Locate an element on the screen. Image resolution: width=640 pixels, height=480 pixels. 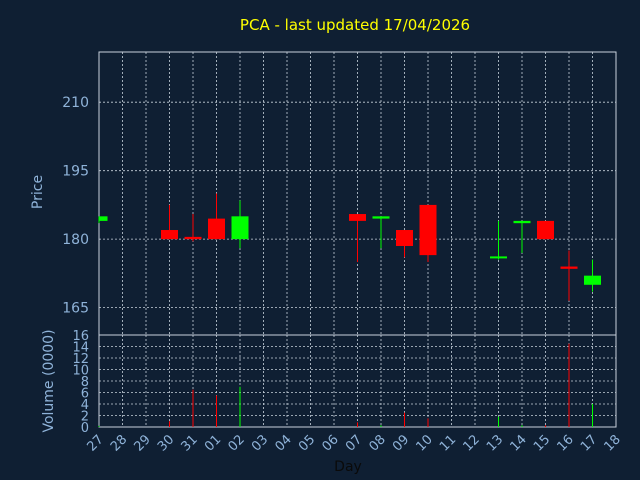
day-tick-label: 31 is located at coordinates (190, 443).